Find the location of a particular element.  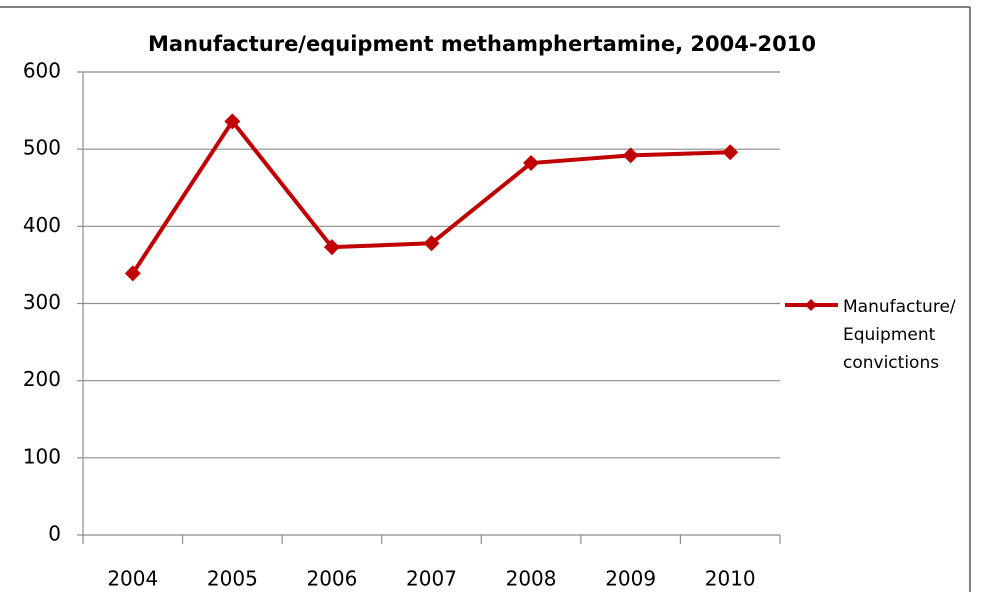

y-tick-label: 100 is located at coordinates (42, 456).